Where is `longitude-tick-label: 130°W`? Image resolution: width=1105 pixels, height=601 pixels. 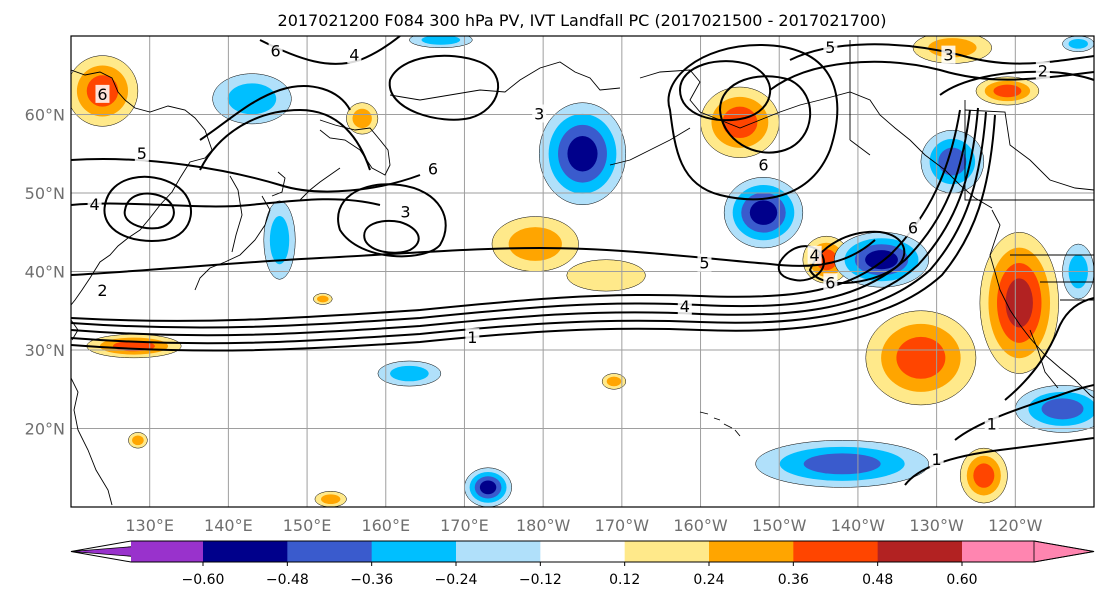 longitude-tick-label: 130°W is located at coordinates (936, 525).